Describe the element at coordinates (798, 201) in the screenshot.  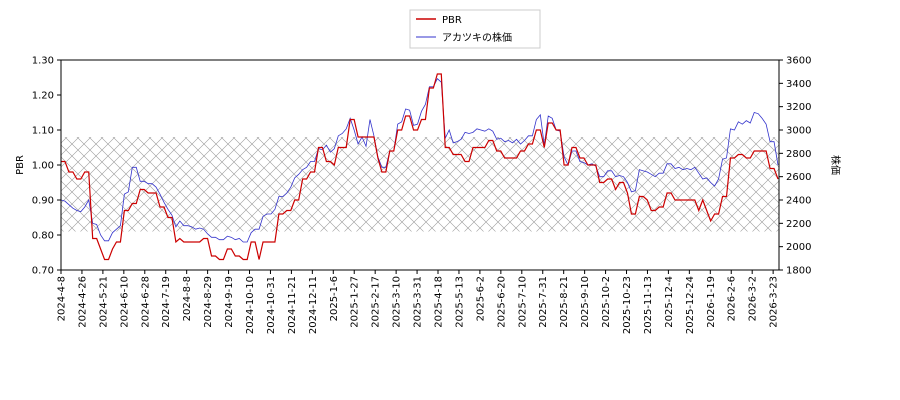
I see `y-right-tick-label: 2400` at that location.